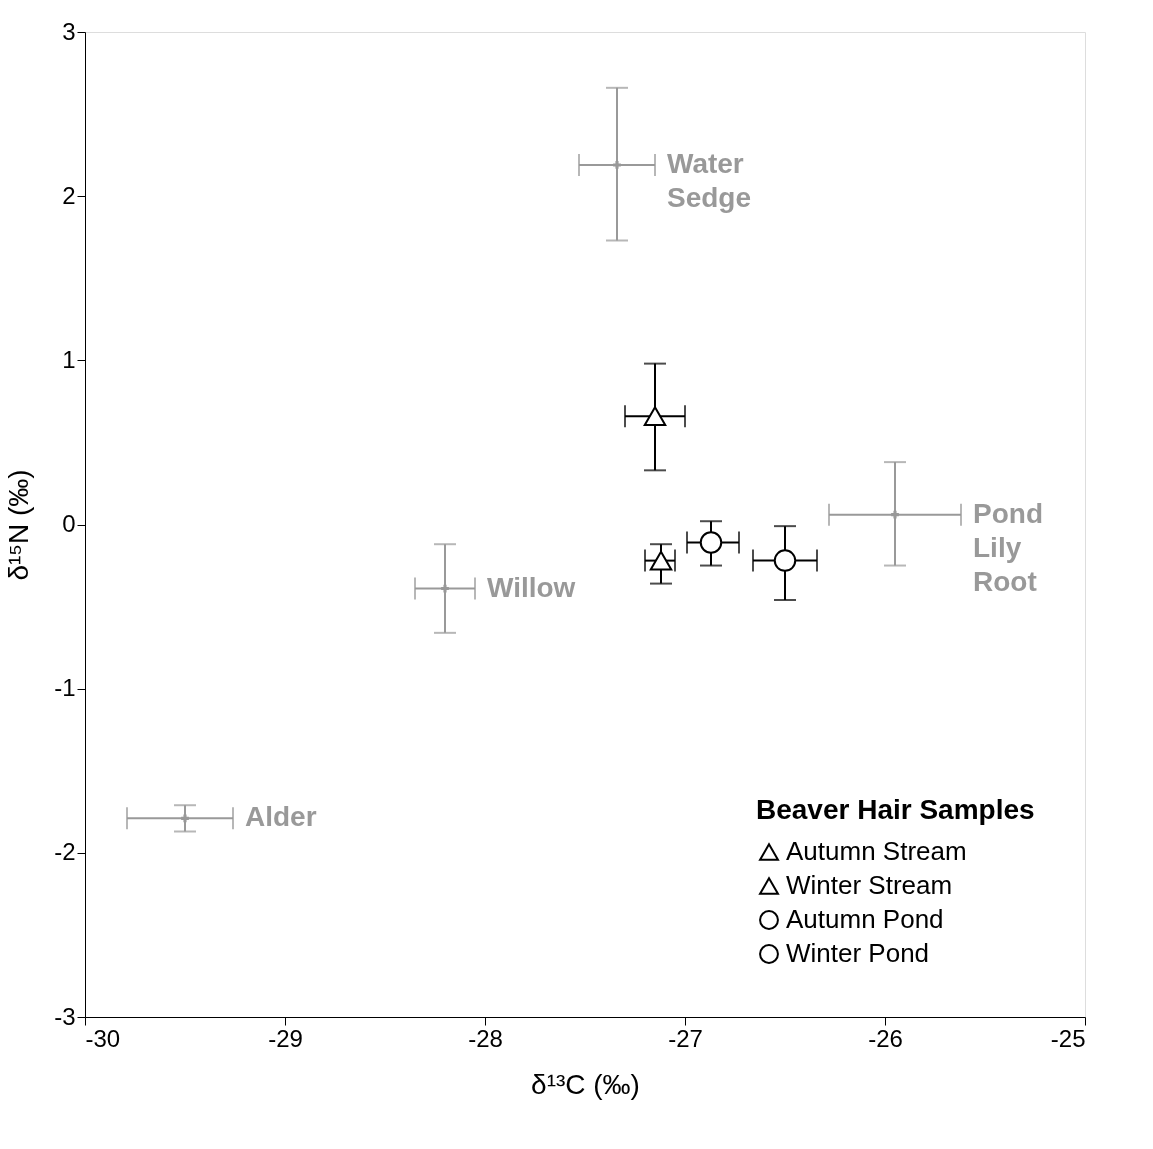  Describe the element at coordinates (65, 1016) in the screenshot. I see `y-tick-label: -3` at that location.